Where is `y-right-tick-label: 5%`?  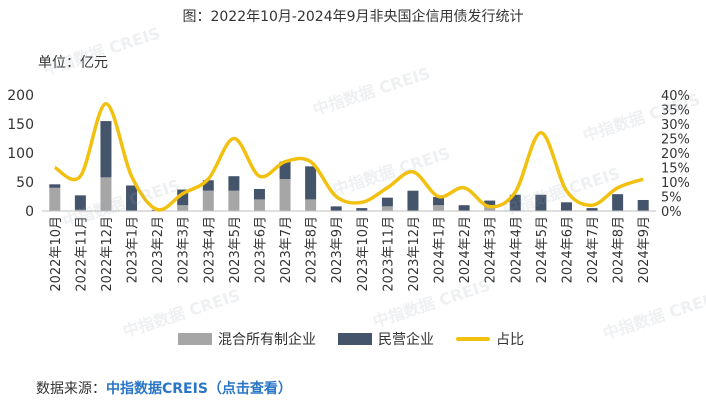 y-right-tick-label: 5% is located at coordinates (671, 198).